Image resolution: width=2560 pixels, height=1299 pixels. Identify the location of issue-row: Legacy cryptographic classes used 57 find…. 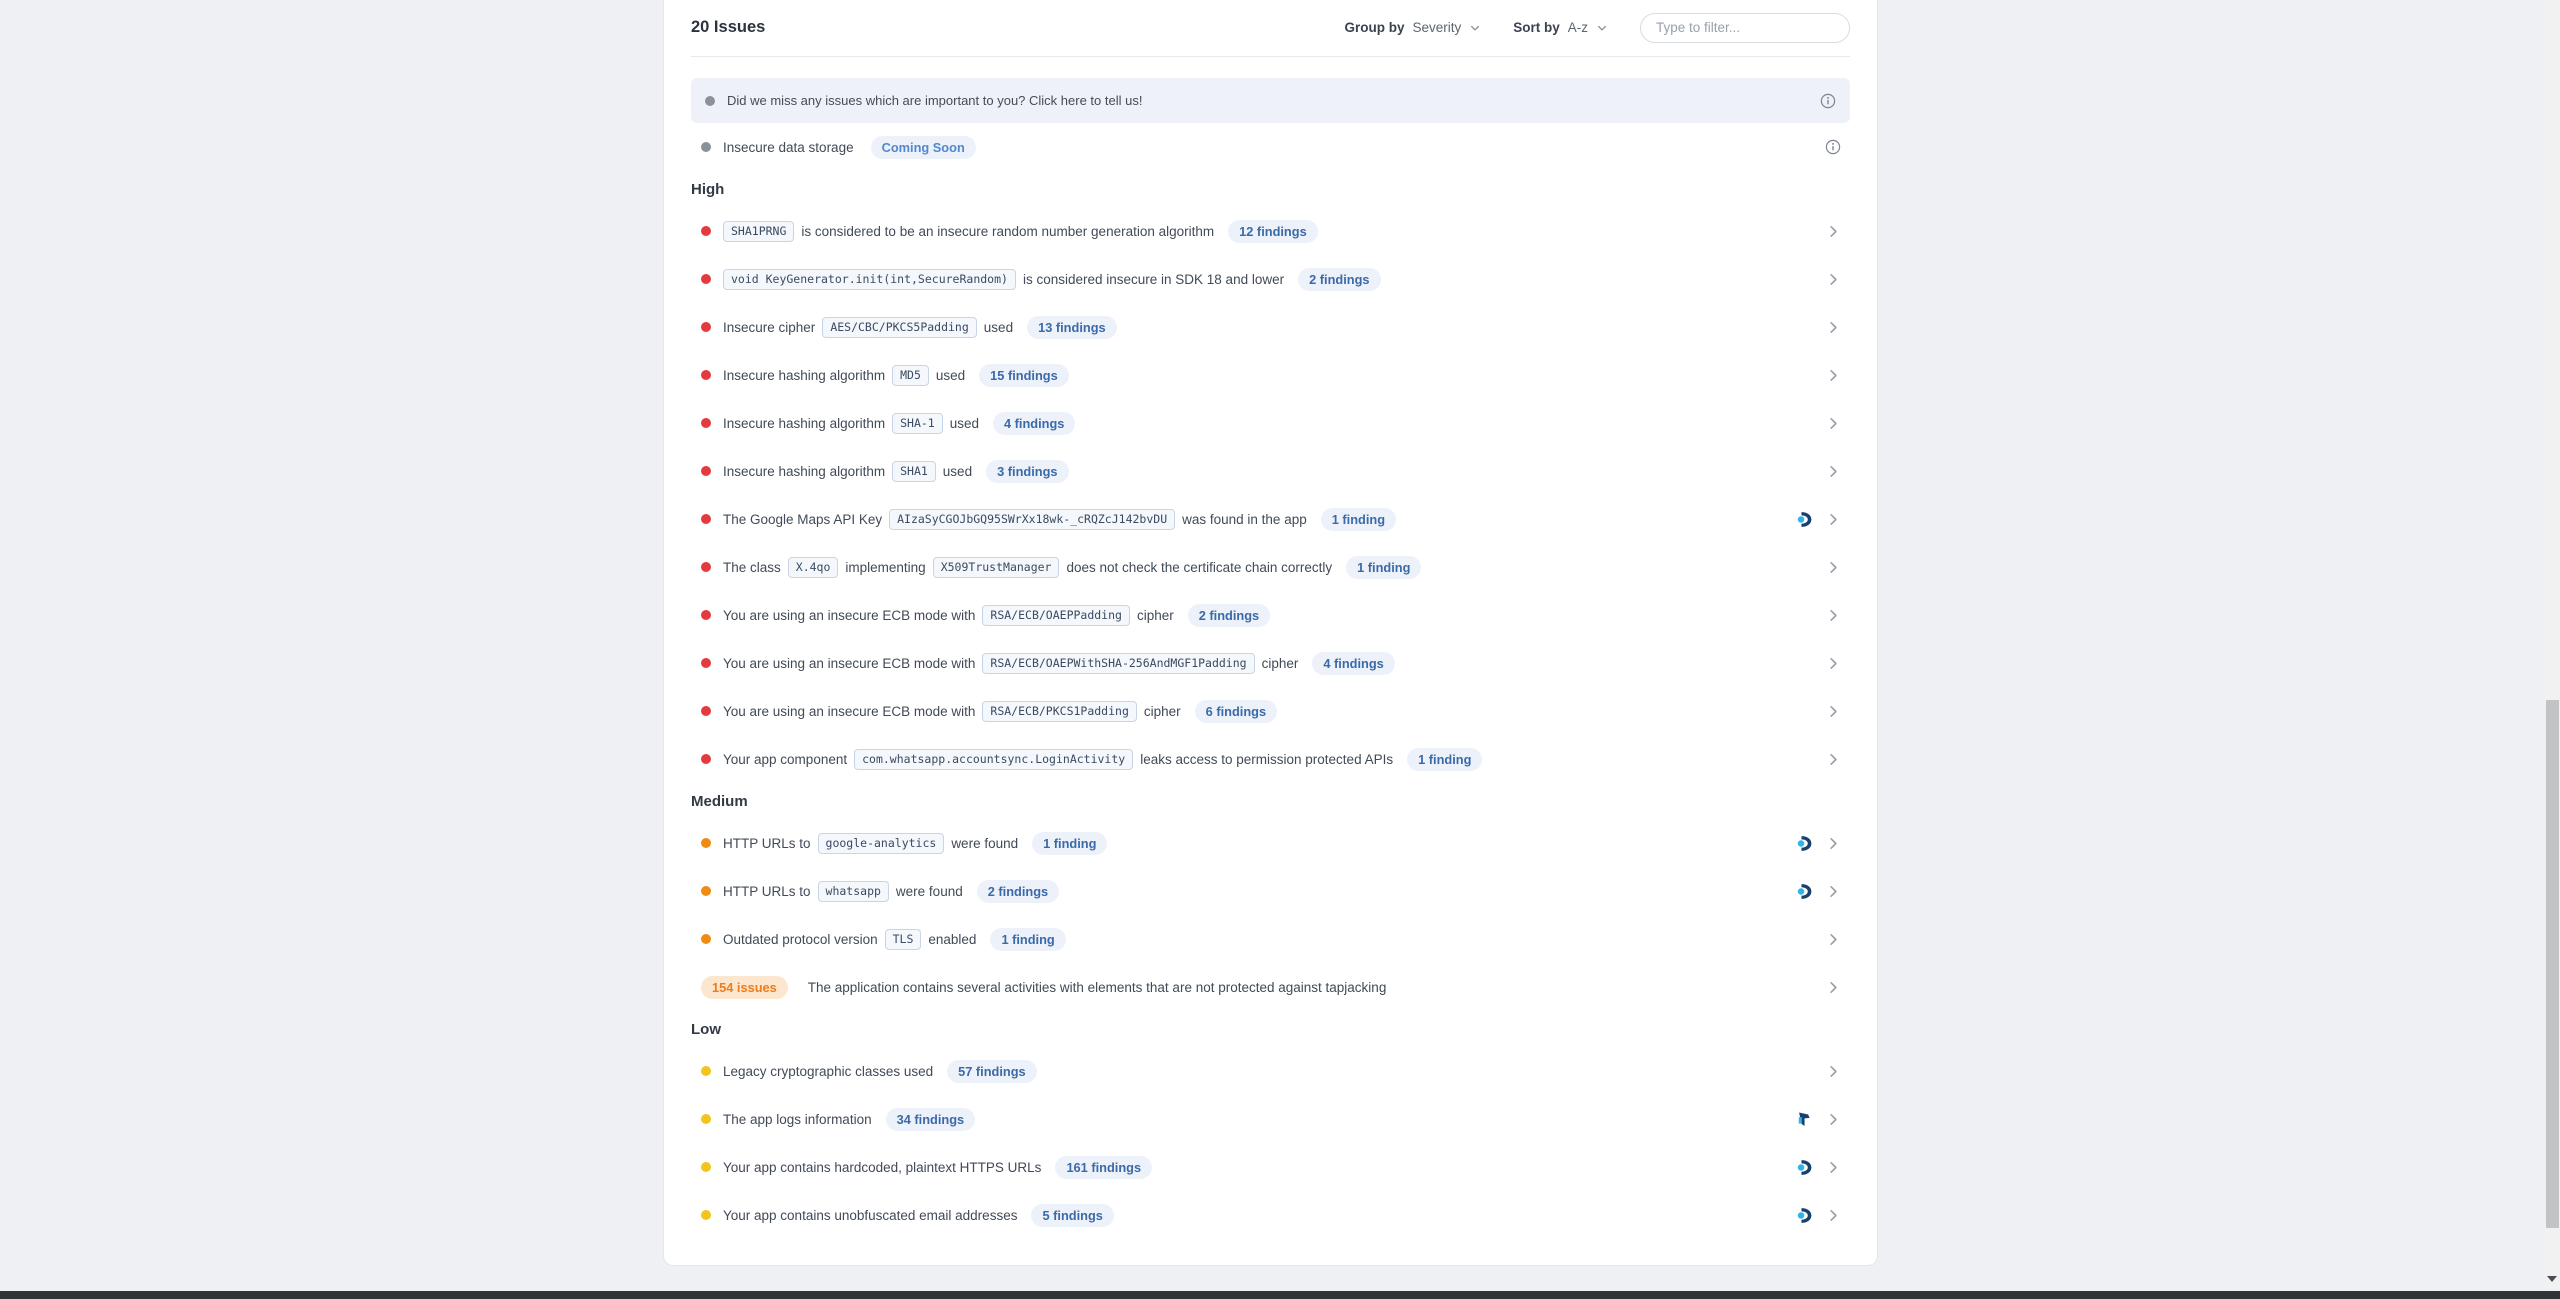
(1270, 1071).